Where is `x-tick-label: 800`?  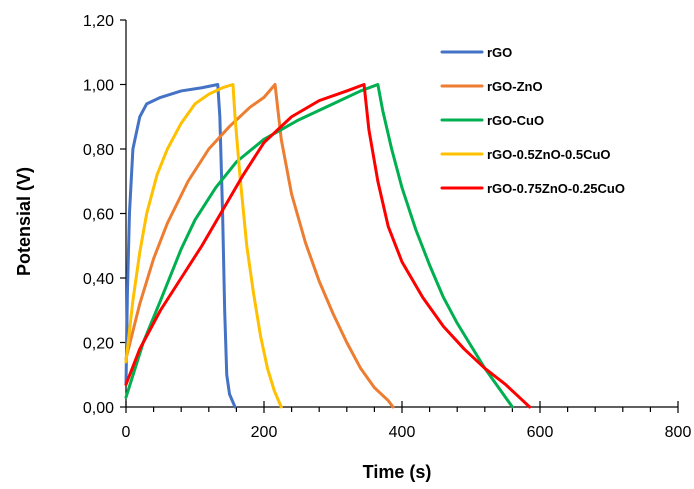 x-tick-label: 800 is located at coordinates (678, 432).